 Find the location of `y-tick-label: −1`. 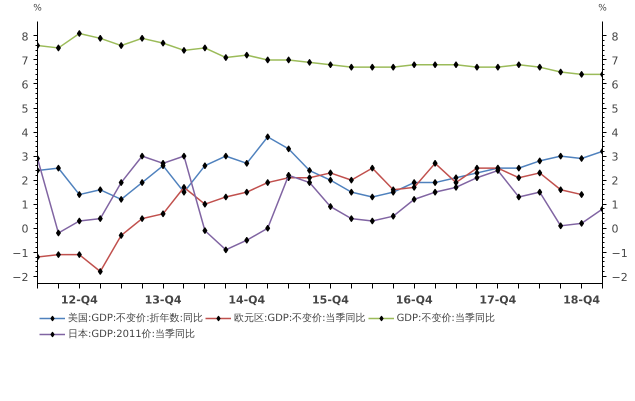

y-tick-label: −1 is located at coordinates (20, 253).